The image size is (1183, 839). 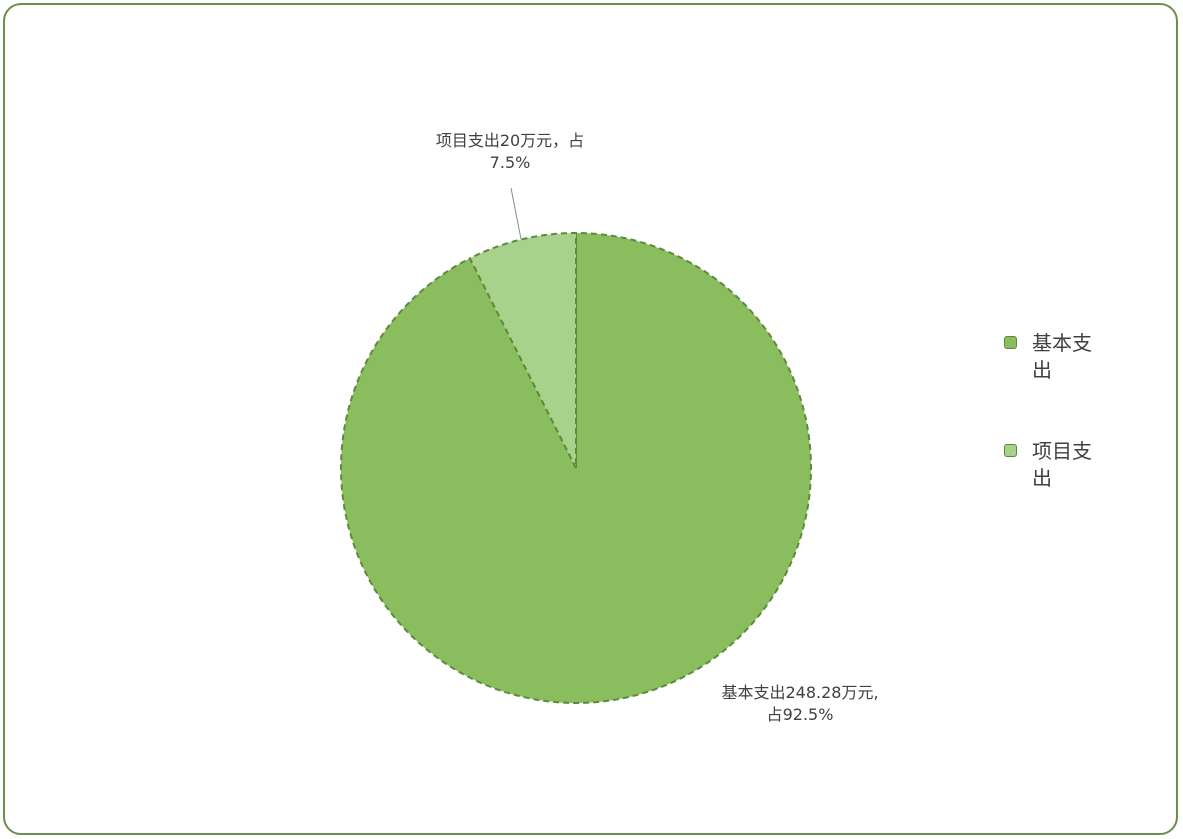 What do you see at coordinates (1010, 342) in the screenshot?
I see `legend-key-basic` at bounding box center [1010, 342].